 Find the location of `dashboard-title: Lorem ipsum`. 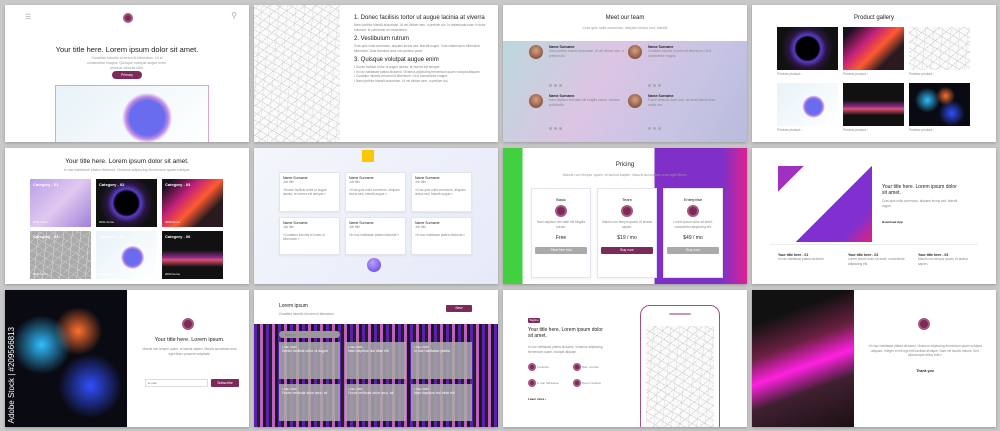

dashboard-title: Lorem ipsum is located at coordinates (293, 306).